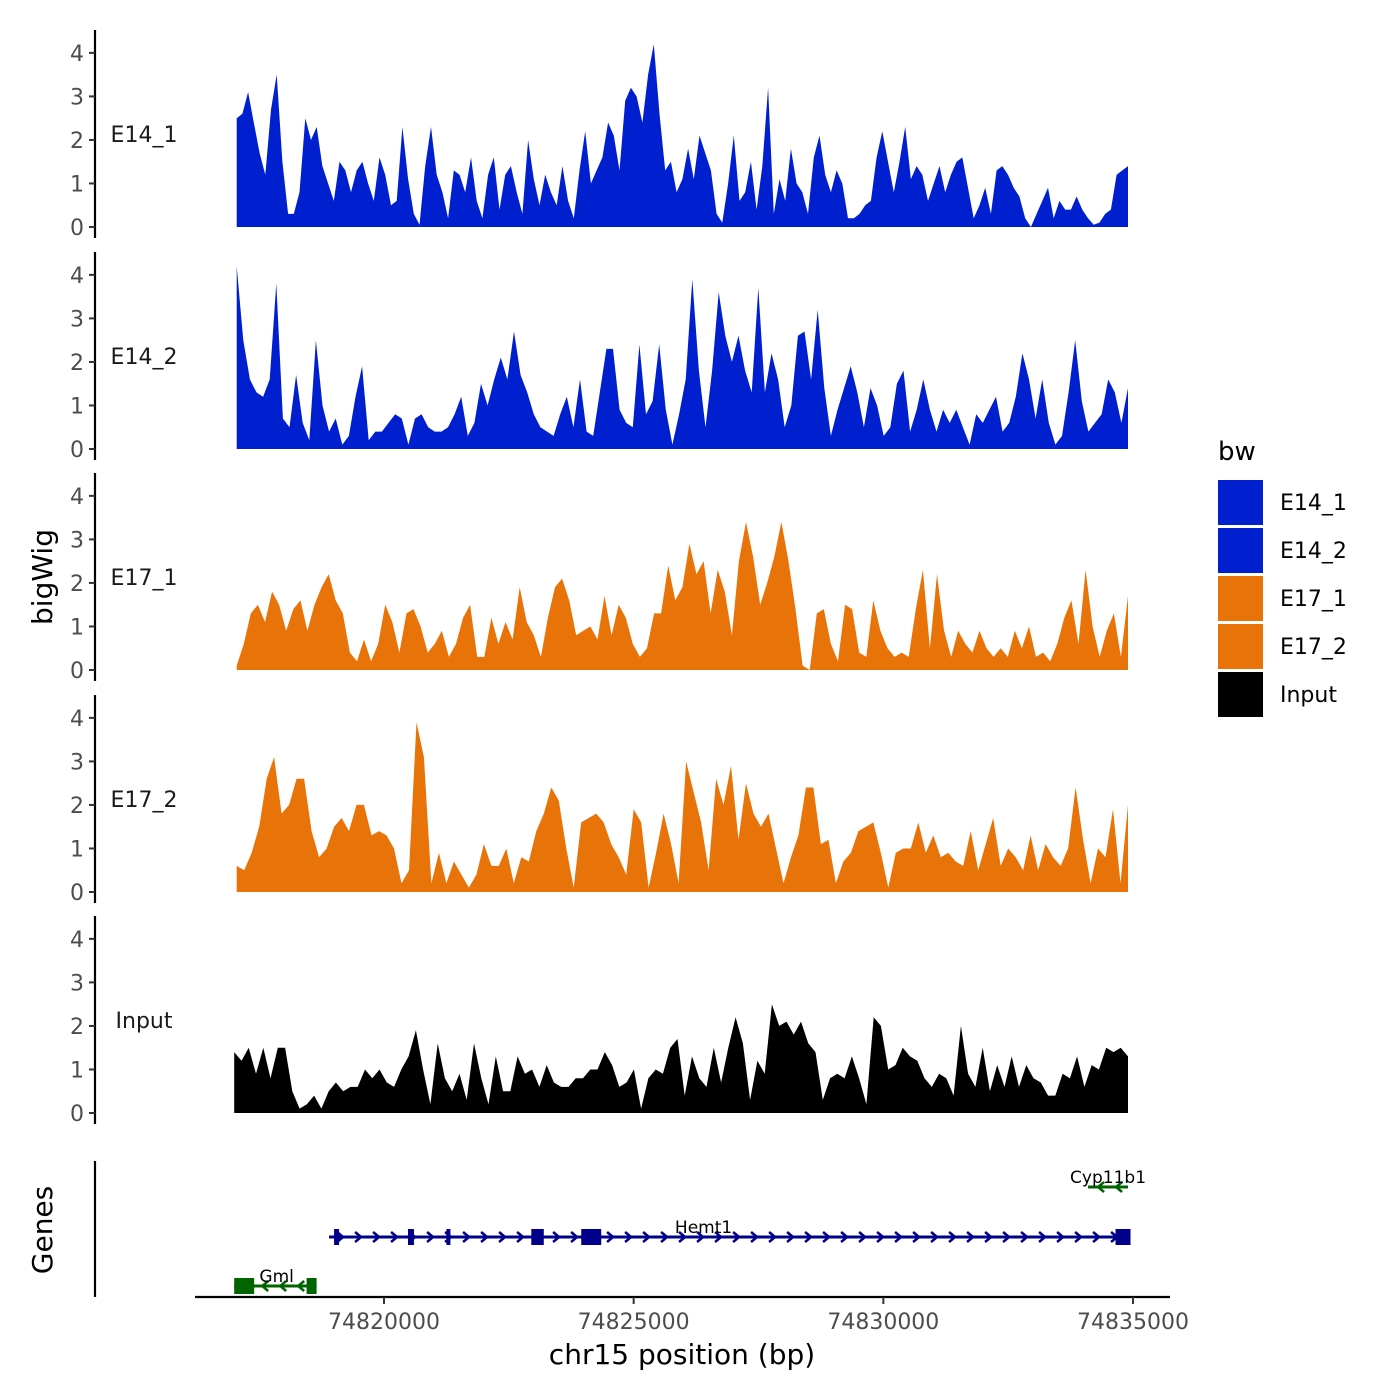 The image size is (1400, 1400). What do you see at coordinates (1282, 577) in the screenshot?
I see `legend: bw E14_1 E14_2 E17_1 E17_2 Input` at bounding box center [1282, 577].